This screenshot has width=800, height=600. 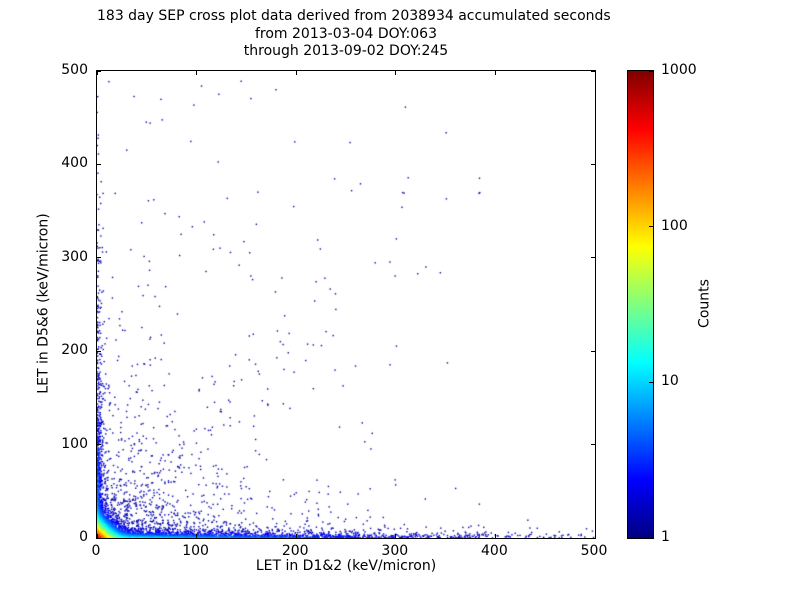 What do you see at coordinates (74, 256) in the screenshot?
I see `y-tick-label: 300` at bounding box center [74, 256].